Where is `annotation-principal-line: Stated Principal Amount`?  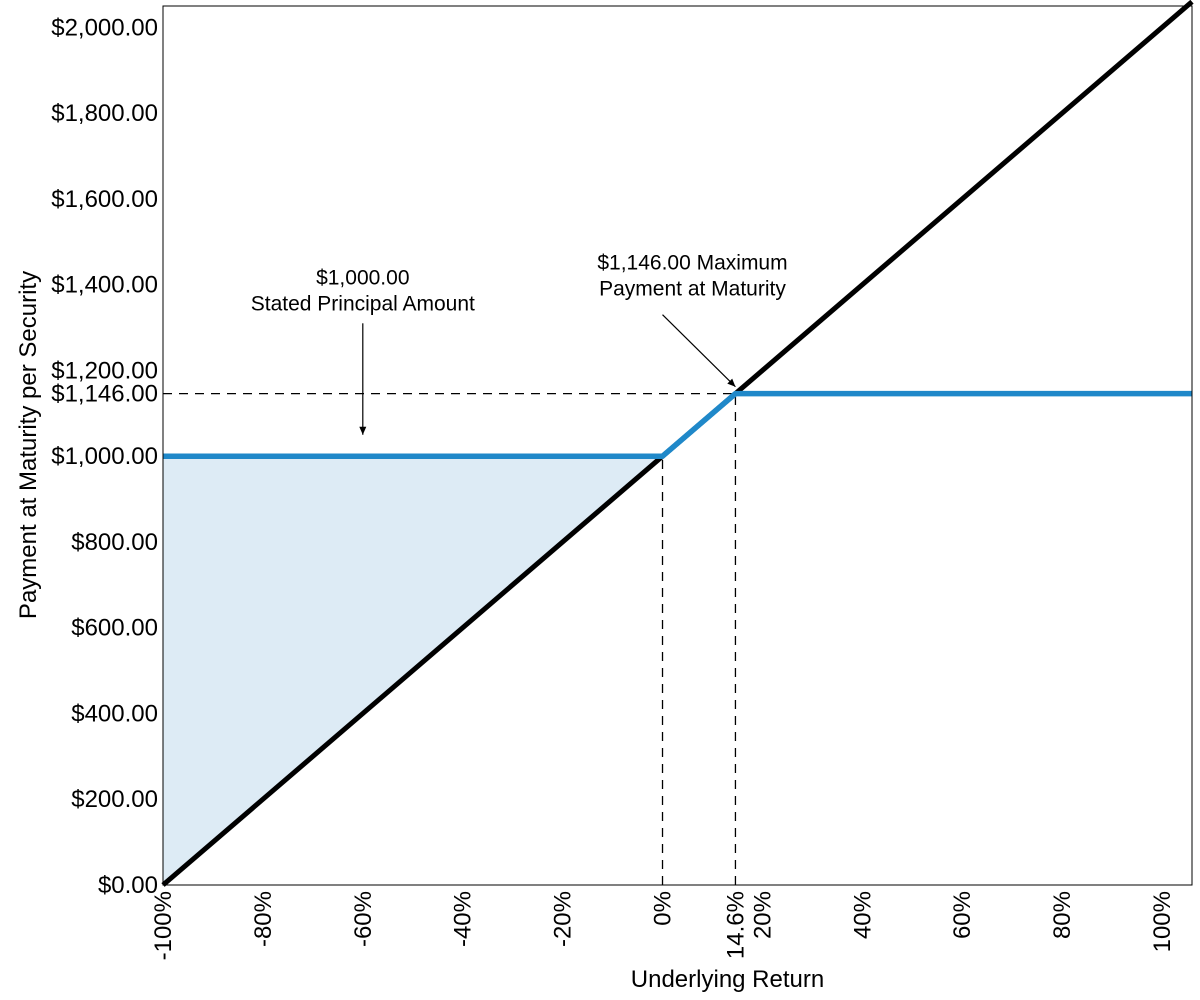
annotation-principal-line: Stated Principal Amount is located at coordinates (363, 304).